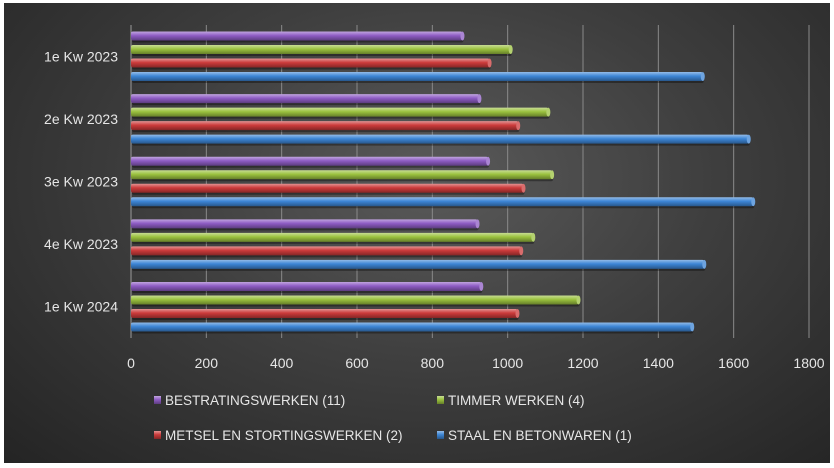  What do you see at coordinates (733, 363) in the screenshot?
I see `x-tick-label: 1600` at bounding box center [733, 363].